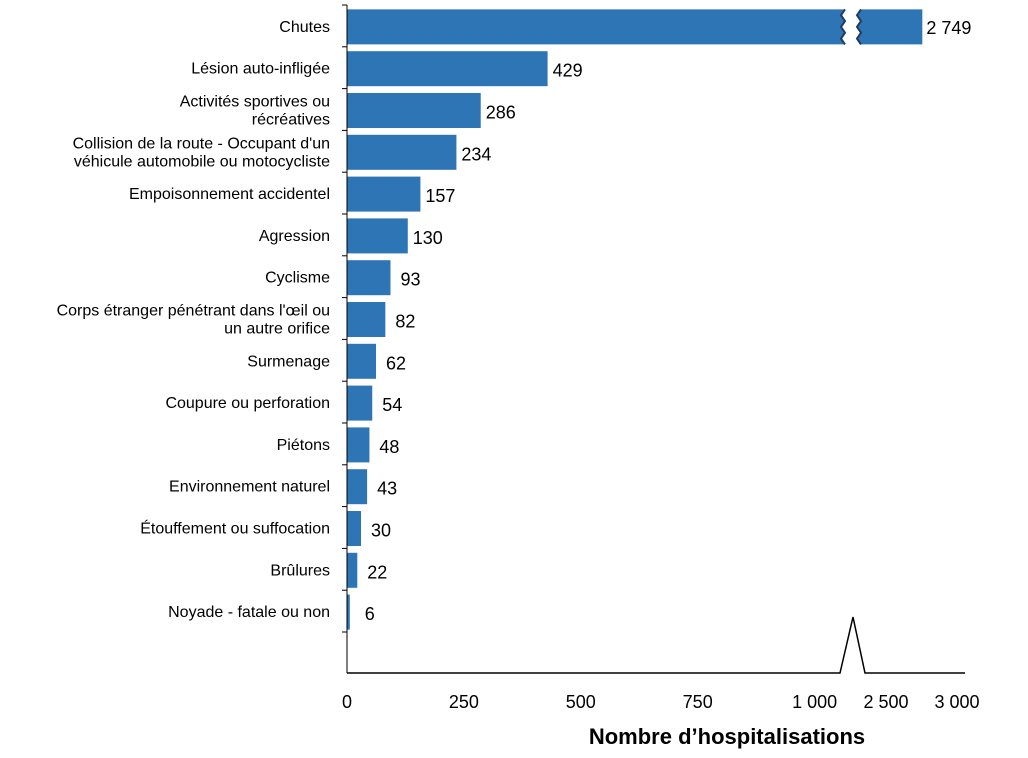  Describe the element at coordinates (370, 614) in the screenshot. I see `value-label: 6` at that location.